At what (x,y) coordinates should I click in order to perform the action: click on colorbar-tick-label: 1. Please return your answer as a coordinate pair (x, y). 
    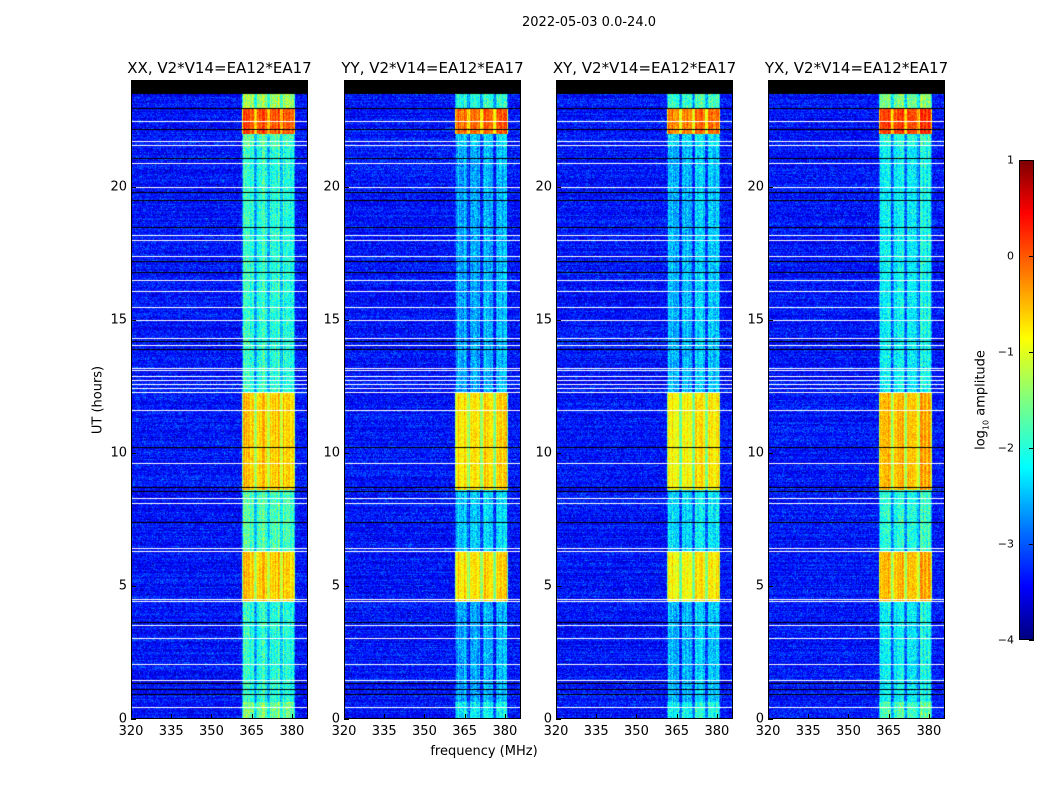
    Looking at the image, I should click on (1010, 160).